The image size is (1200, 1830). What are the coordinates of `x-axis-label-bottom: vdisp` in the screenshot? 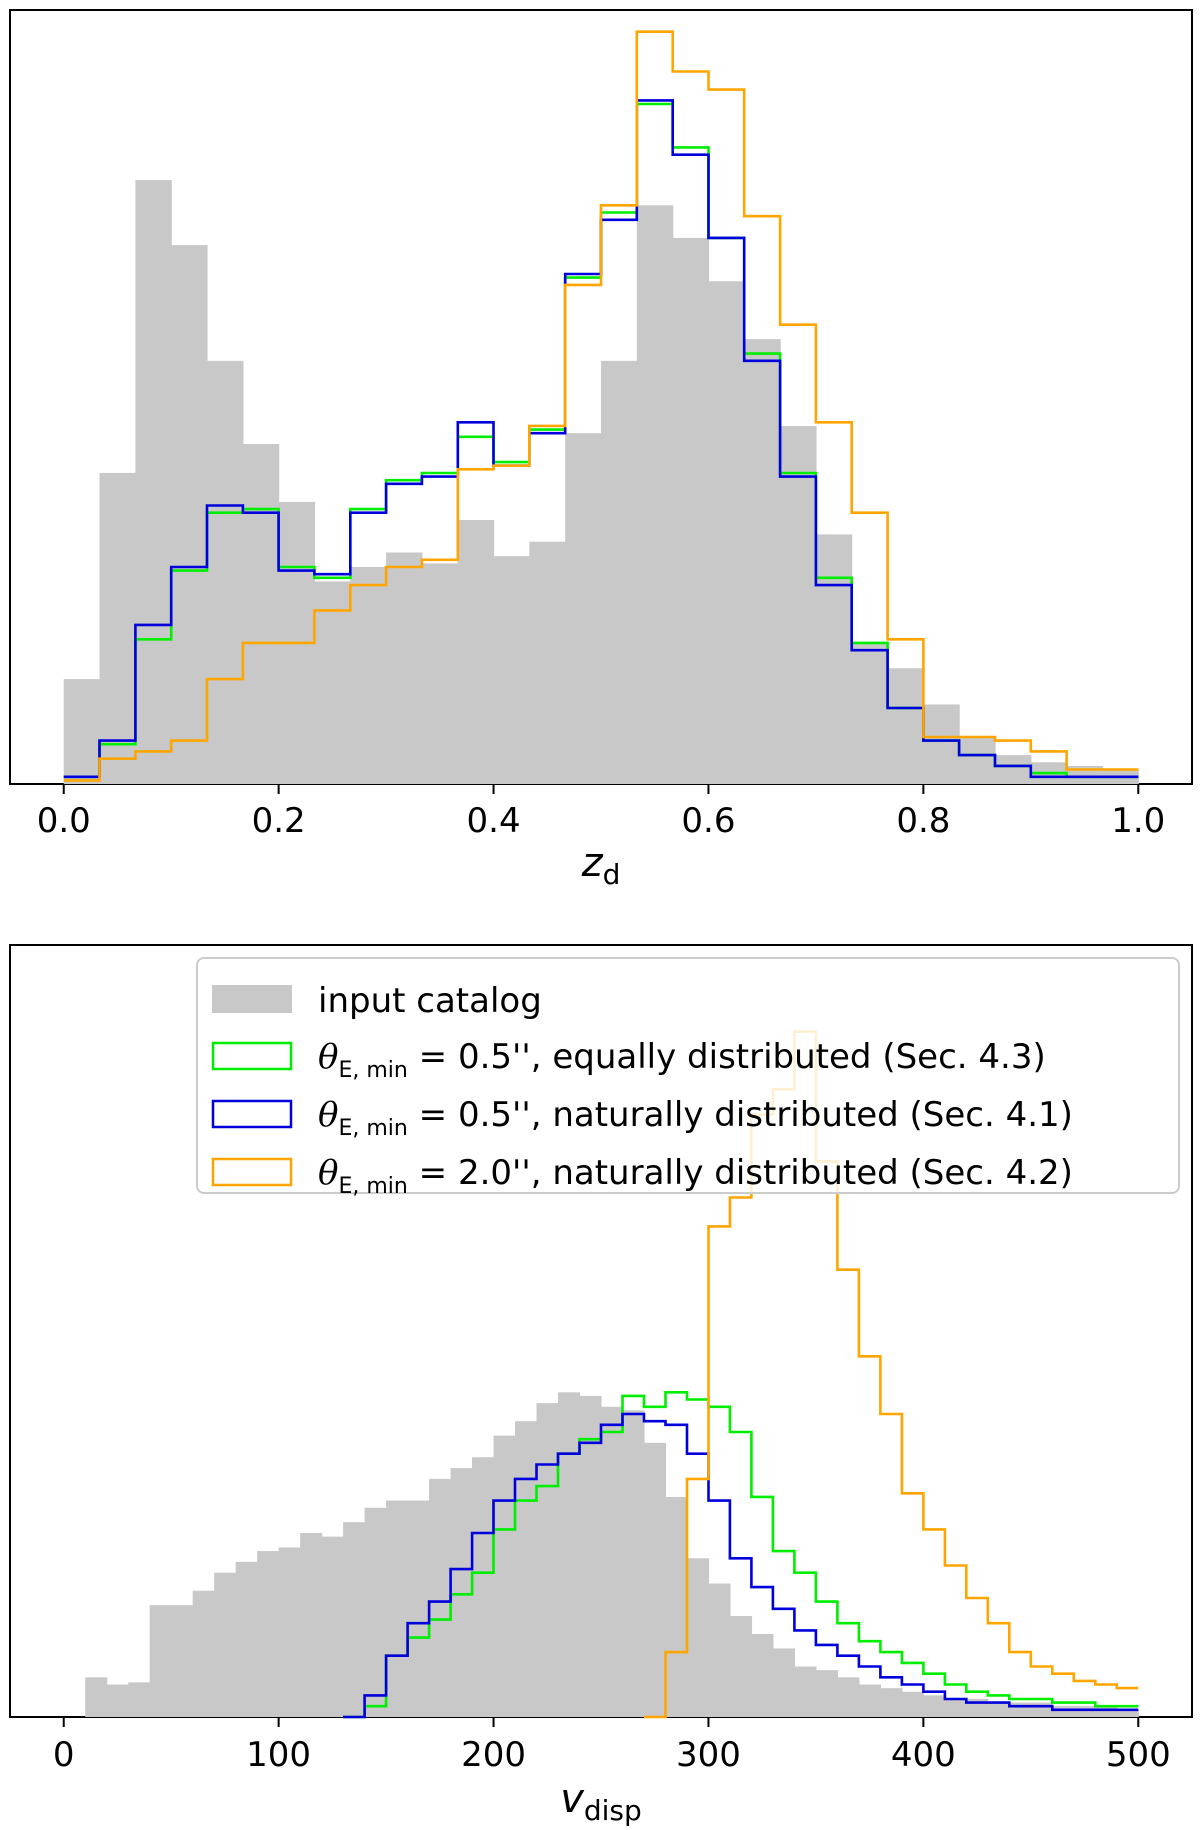 It's located at (601, 1801).